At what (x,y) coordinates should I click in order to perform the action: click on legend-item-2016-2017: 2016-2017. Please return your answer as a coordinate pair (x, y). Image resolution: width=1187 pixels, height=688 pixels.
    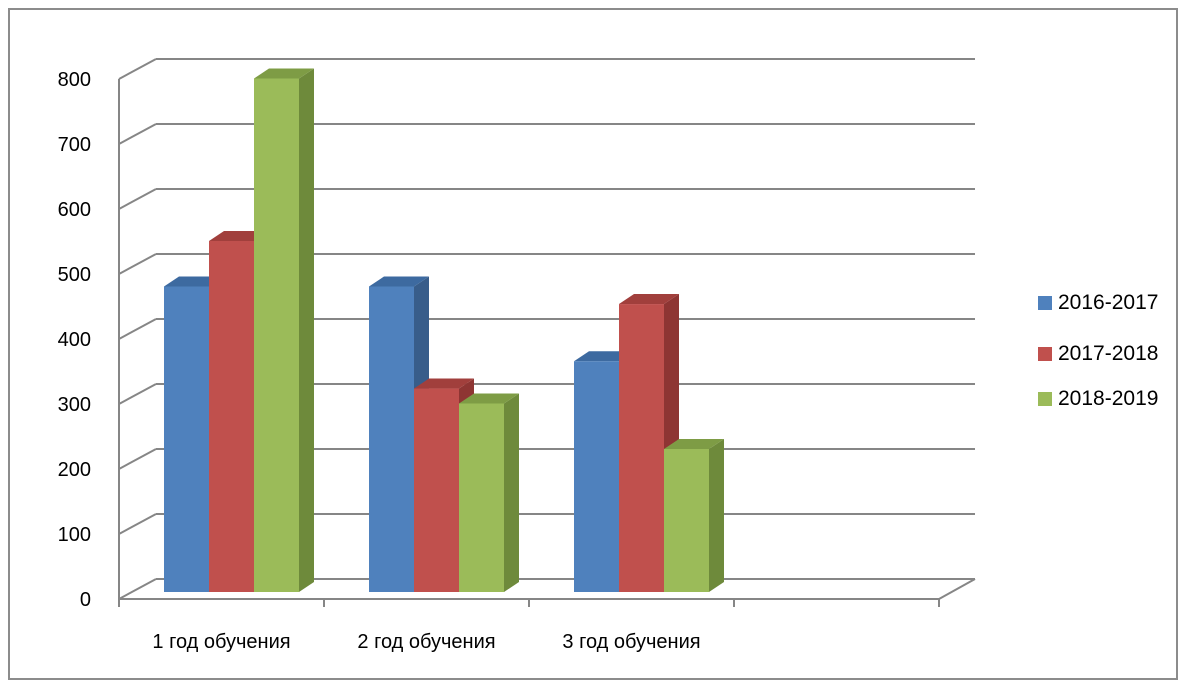
    Looking at the image, I should click on (1098, 303).